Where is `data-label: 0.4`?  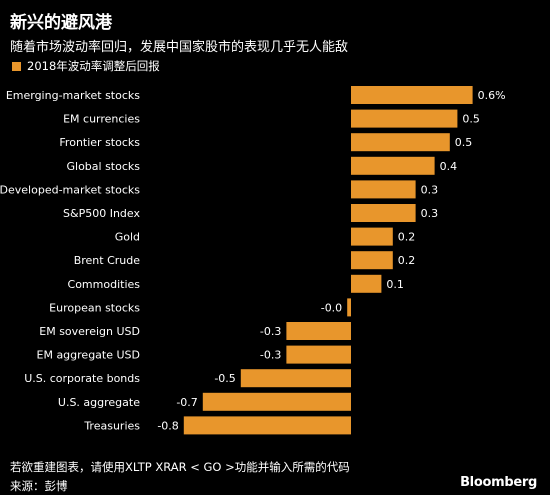
data-label: 0.4 is located at coordinates (449, 166).